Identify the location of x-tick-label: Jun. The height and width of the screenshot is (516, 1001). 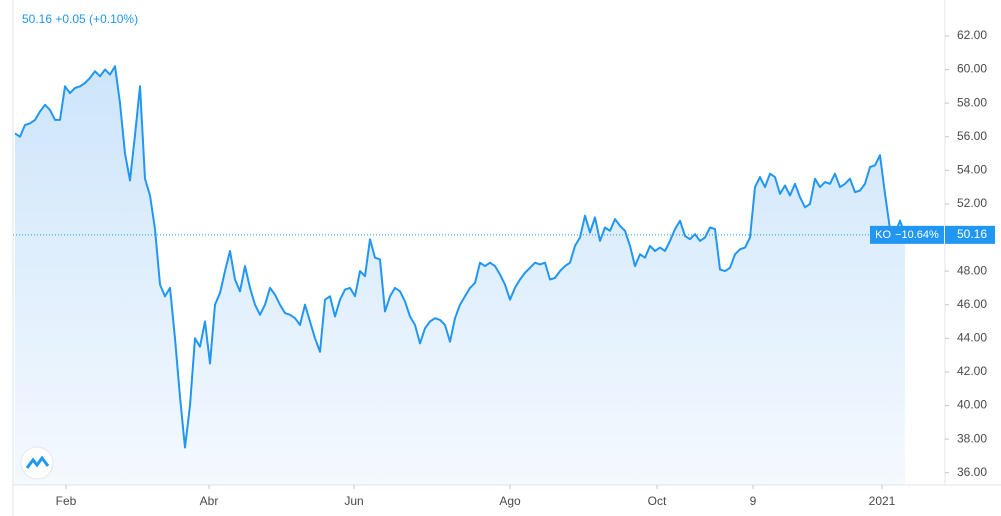
(353, 501).